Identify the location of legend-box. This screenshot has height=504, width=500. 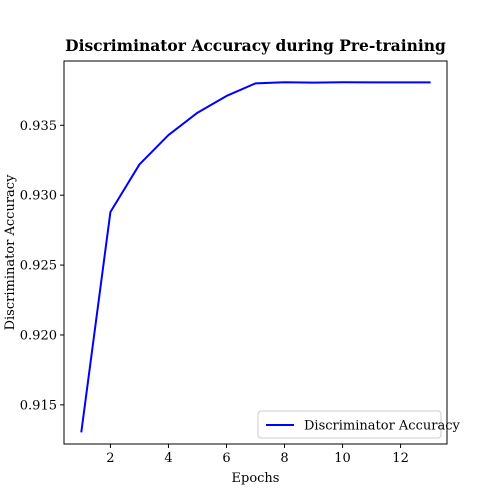
(349, 424).